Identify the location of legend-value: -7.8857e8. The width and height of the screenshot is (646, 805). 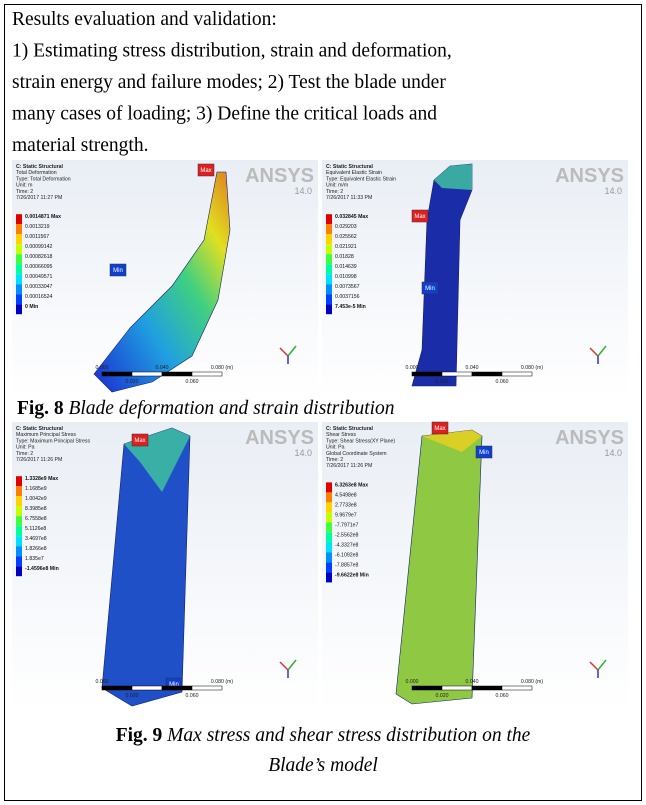
(346, 565).